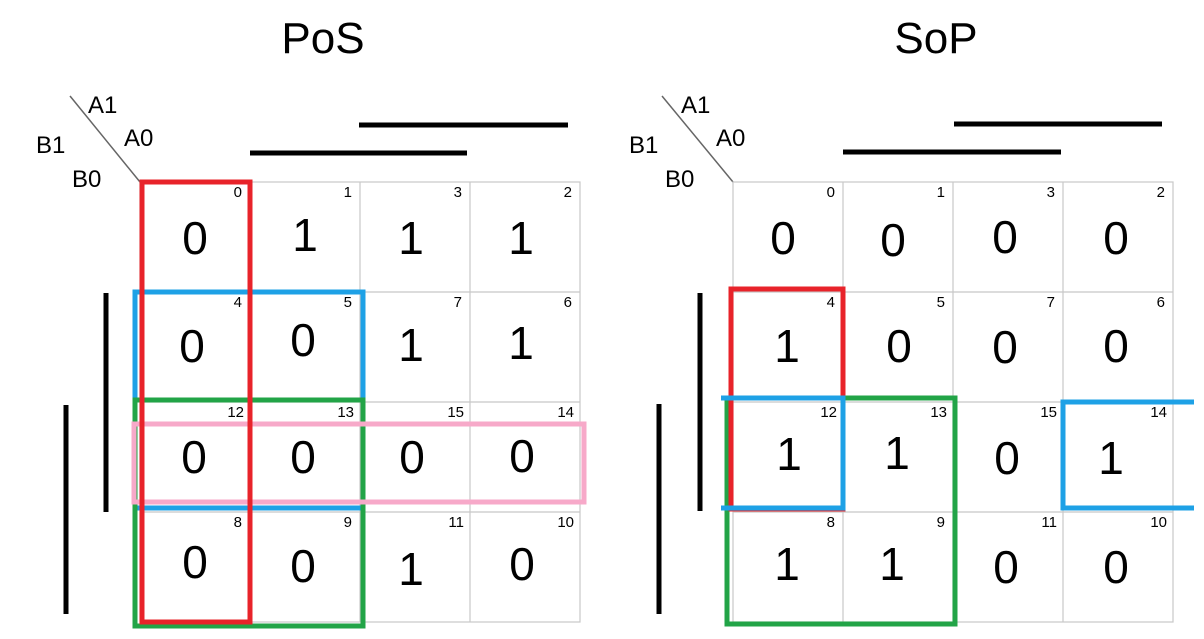 The height and width of the screenshot is (639, 1204). Describe the element at coordinates (1158, 522) in the screenshot. I see `sop-cell-index: 10` at that location.